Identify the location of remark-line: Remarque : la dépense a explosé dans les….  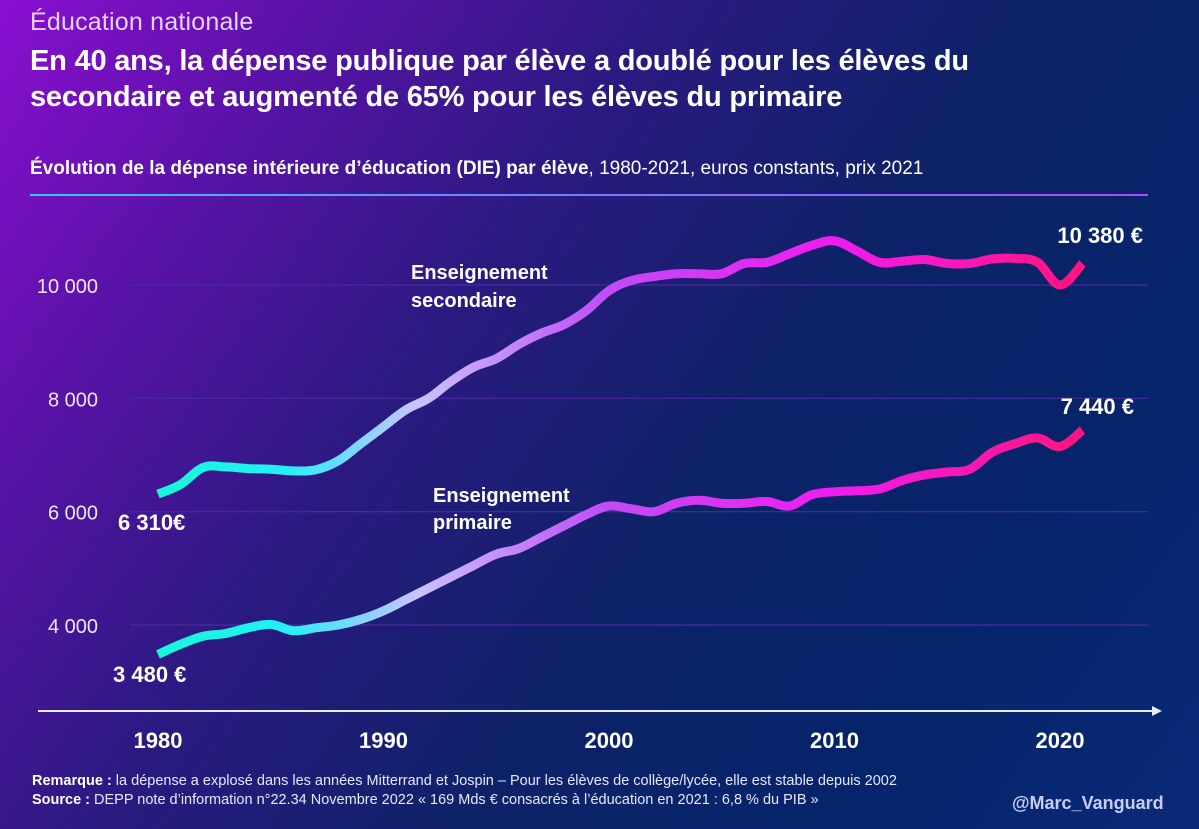
(464, 781).